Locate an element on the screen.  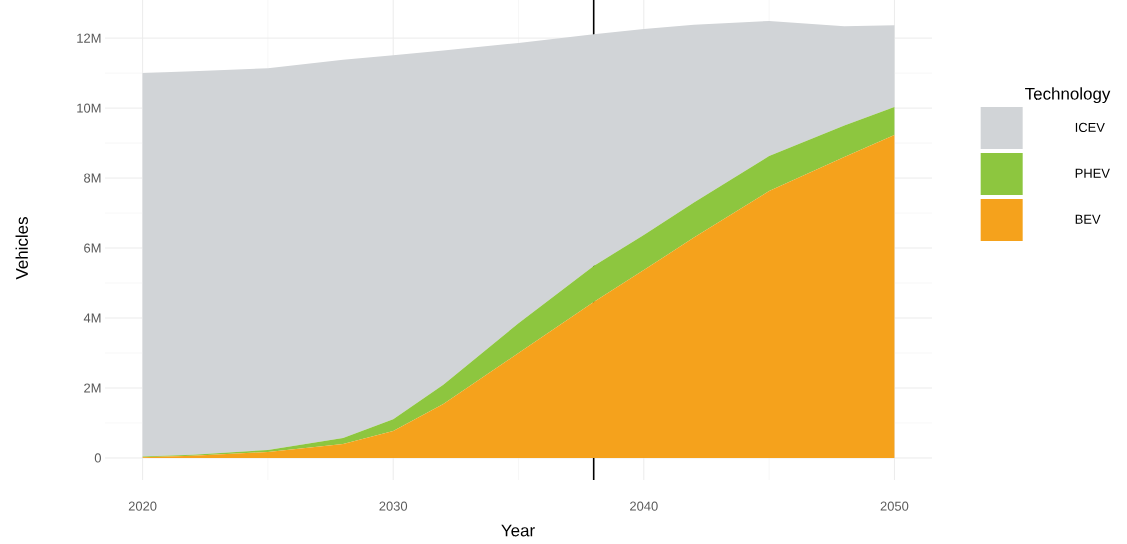
x-tick-label: 2030 is located at coordinates (393, 506).